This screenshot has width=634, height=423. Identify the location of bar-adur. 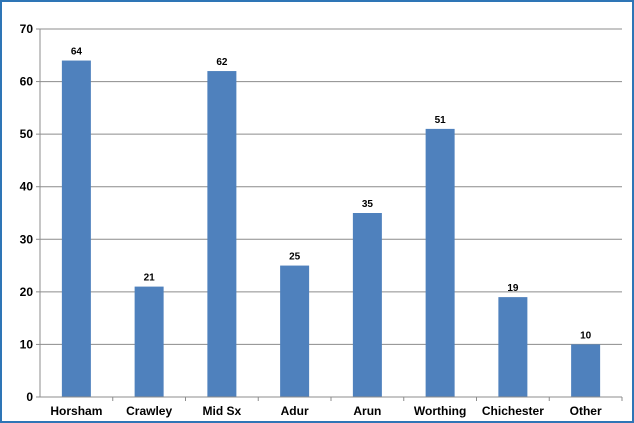
(295, 331).